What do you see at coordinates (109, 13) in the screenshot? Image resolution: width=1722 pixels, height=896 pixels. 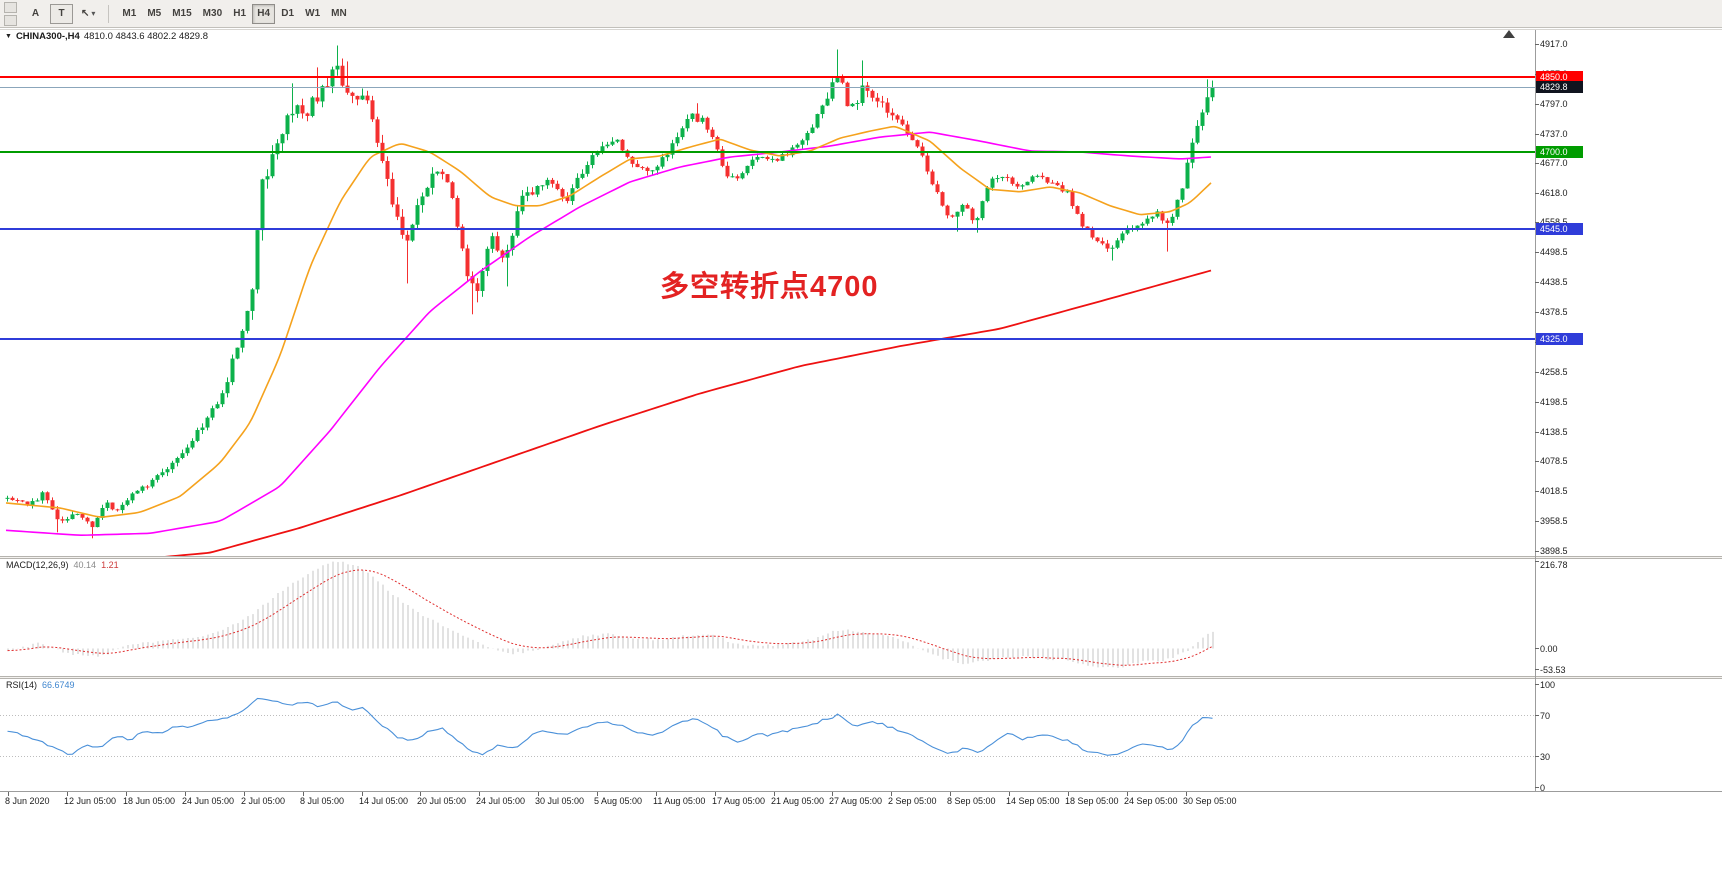 I see `toolbar-separator` at bounding box center [109, 13].